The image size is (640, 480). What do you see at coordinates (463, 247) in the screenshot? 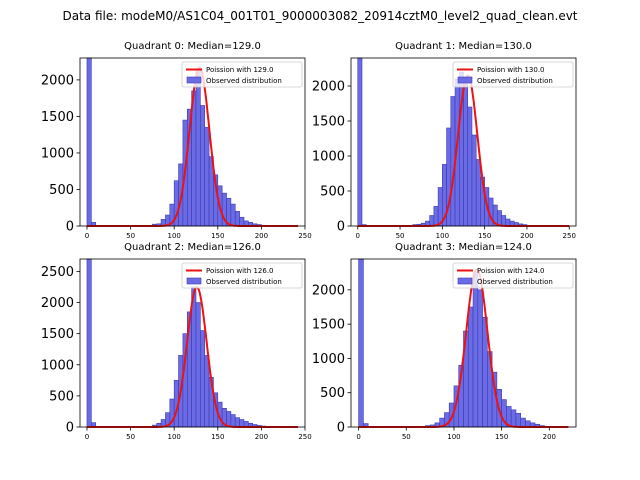
I see `panel-title: Quadrant 3: Median=124.0` at bounding box center [463, 247].